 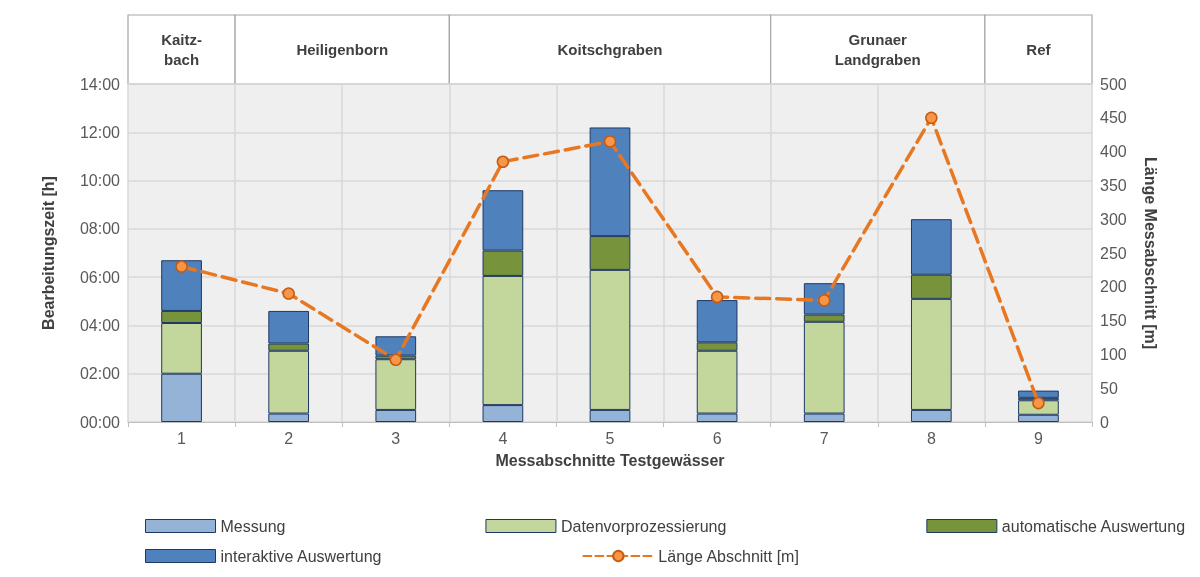 I want to click on y-axis-title: Bearbeitungszeit [h], so click(x=48, y=253).